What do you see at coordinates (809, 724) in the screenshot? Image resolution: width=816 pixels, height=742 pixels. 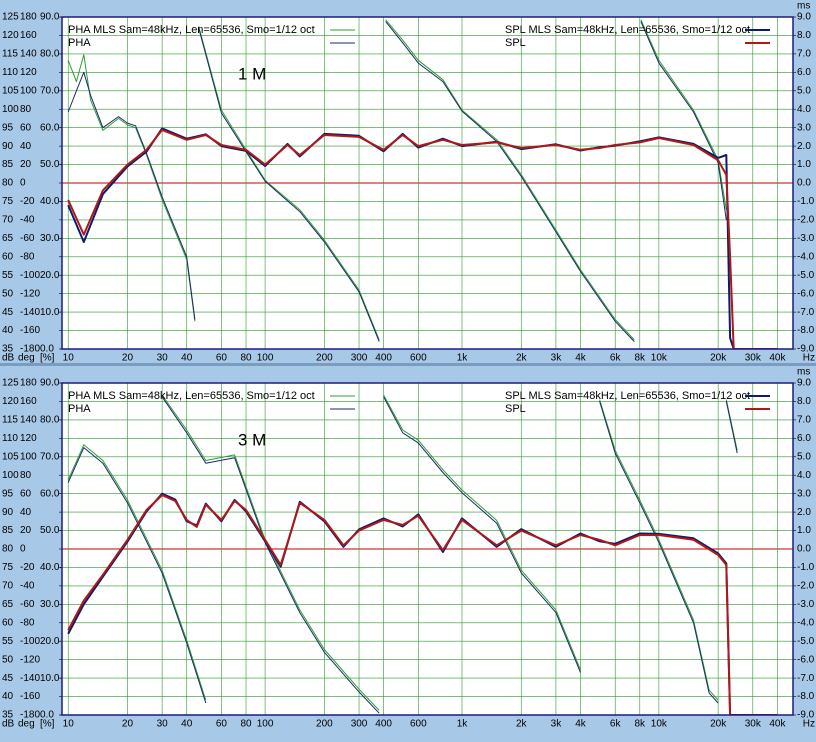 I see `x-axis-label: Hz` at bounding box center [809, 724].